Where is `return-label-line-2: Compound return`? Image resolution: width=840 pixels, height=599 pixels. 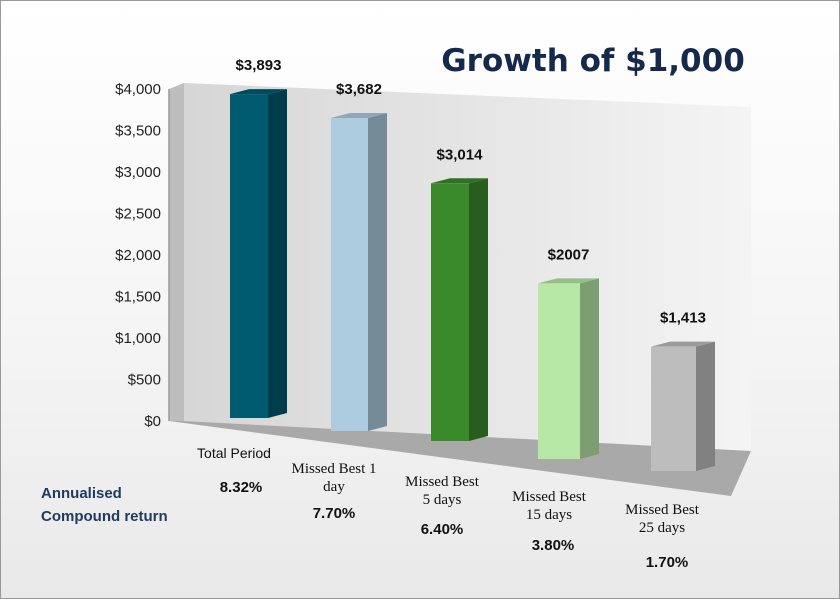 return-label-line-2: Compound return is located at coordinates (104, 516).